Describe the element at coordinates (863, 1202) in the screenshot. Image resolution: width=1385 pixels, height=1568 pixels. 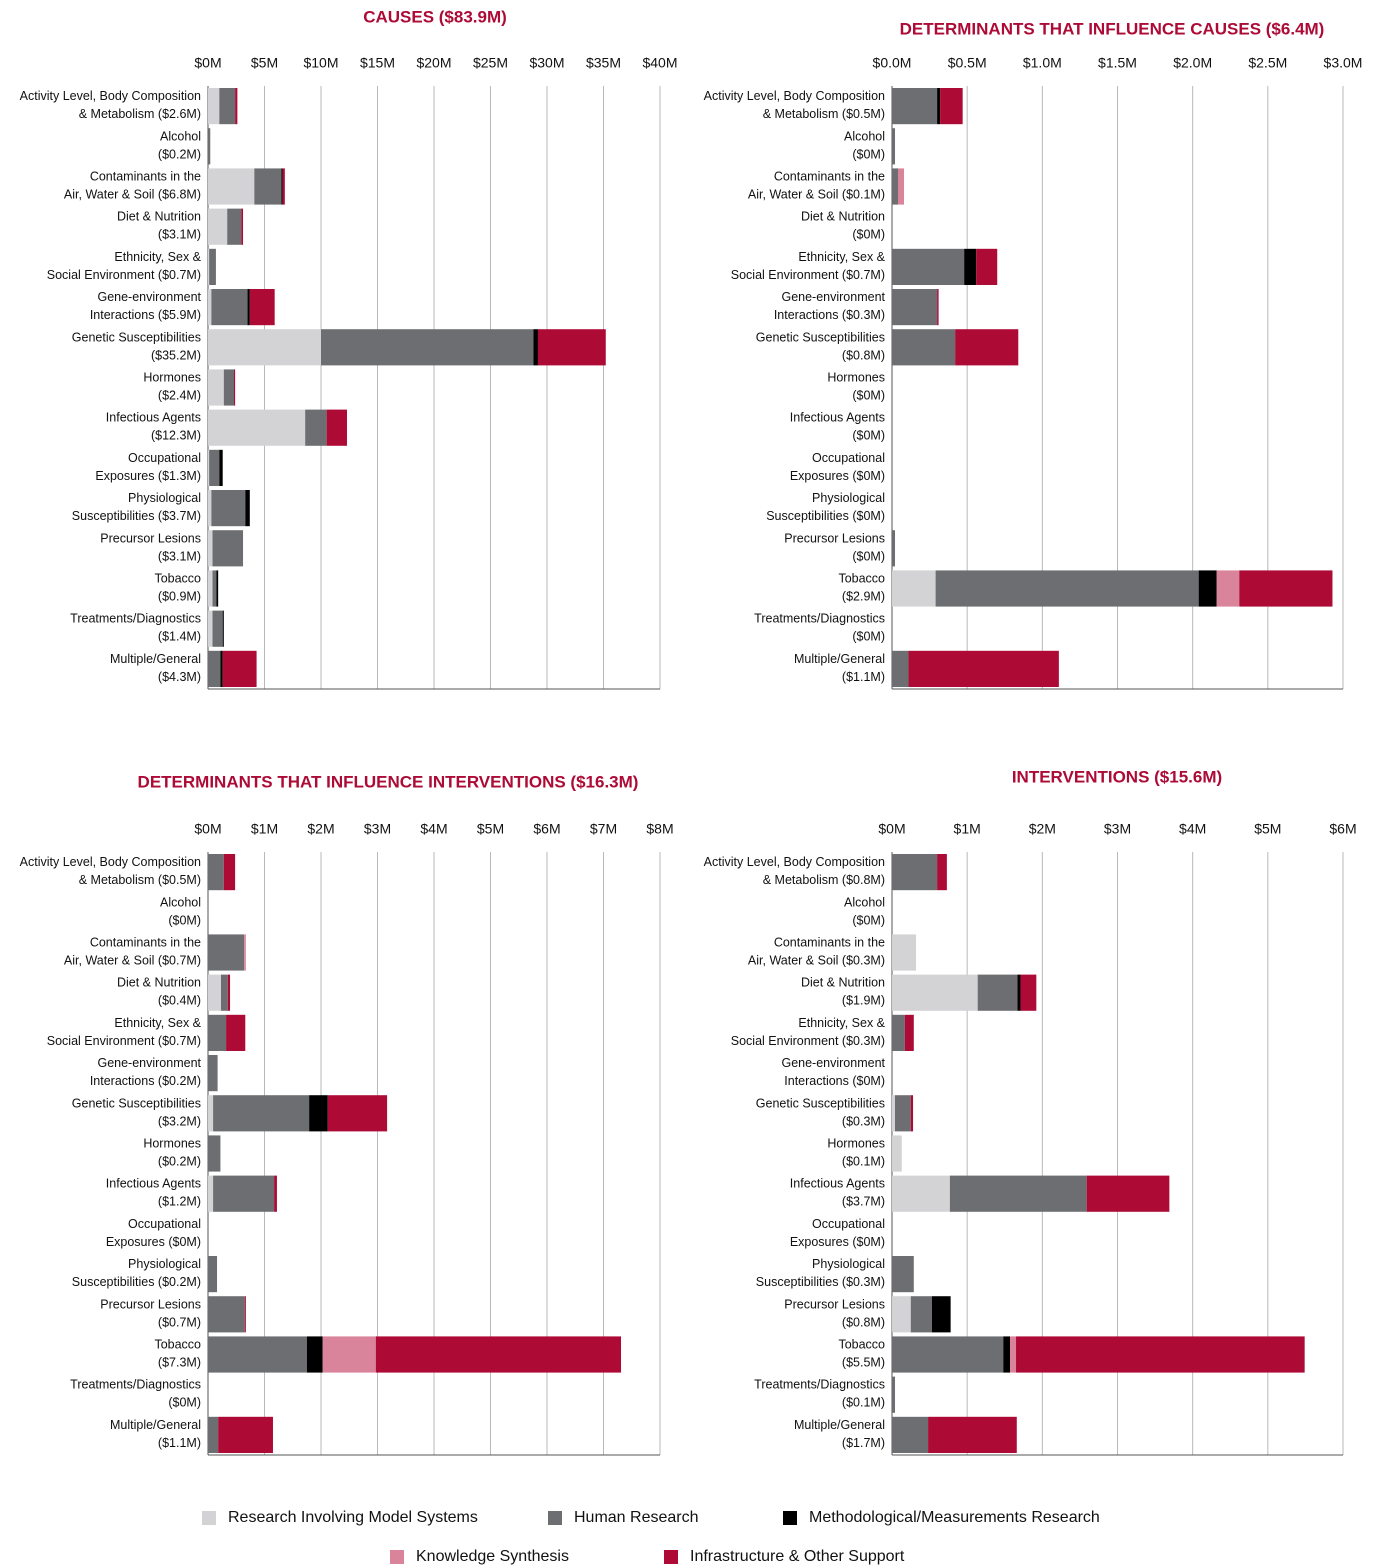
I see `category-line: ($3.7M)` at that location.